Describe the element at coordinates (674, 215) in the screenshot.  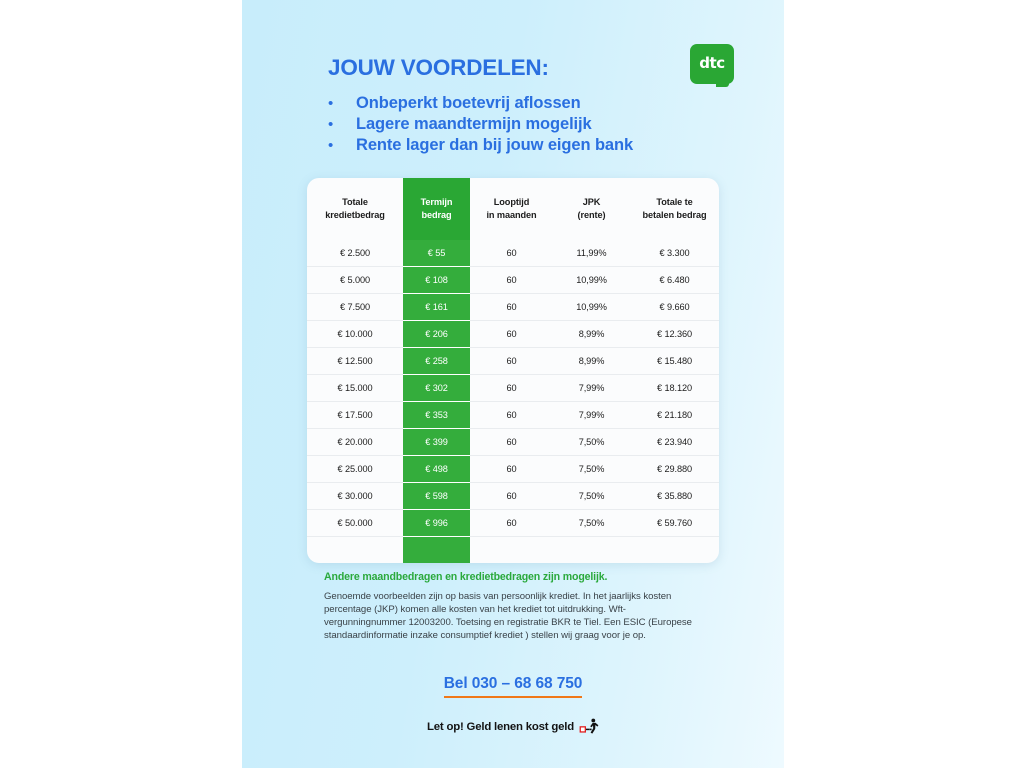
I see `column-header-line2: betalen bedrag` at that location.